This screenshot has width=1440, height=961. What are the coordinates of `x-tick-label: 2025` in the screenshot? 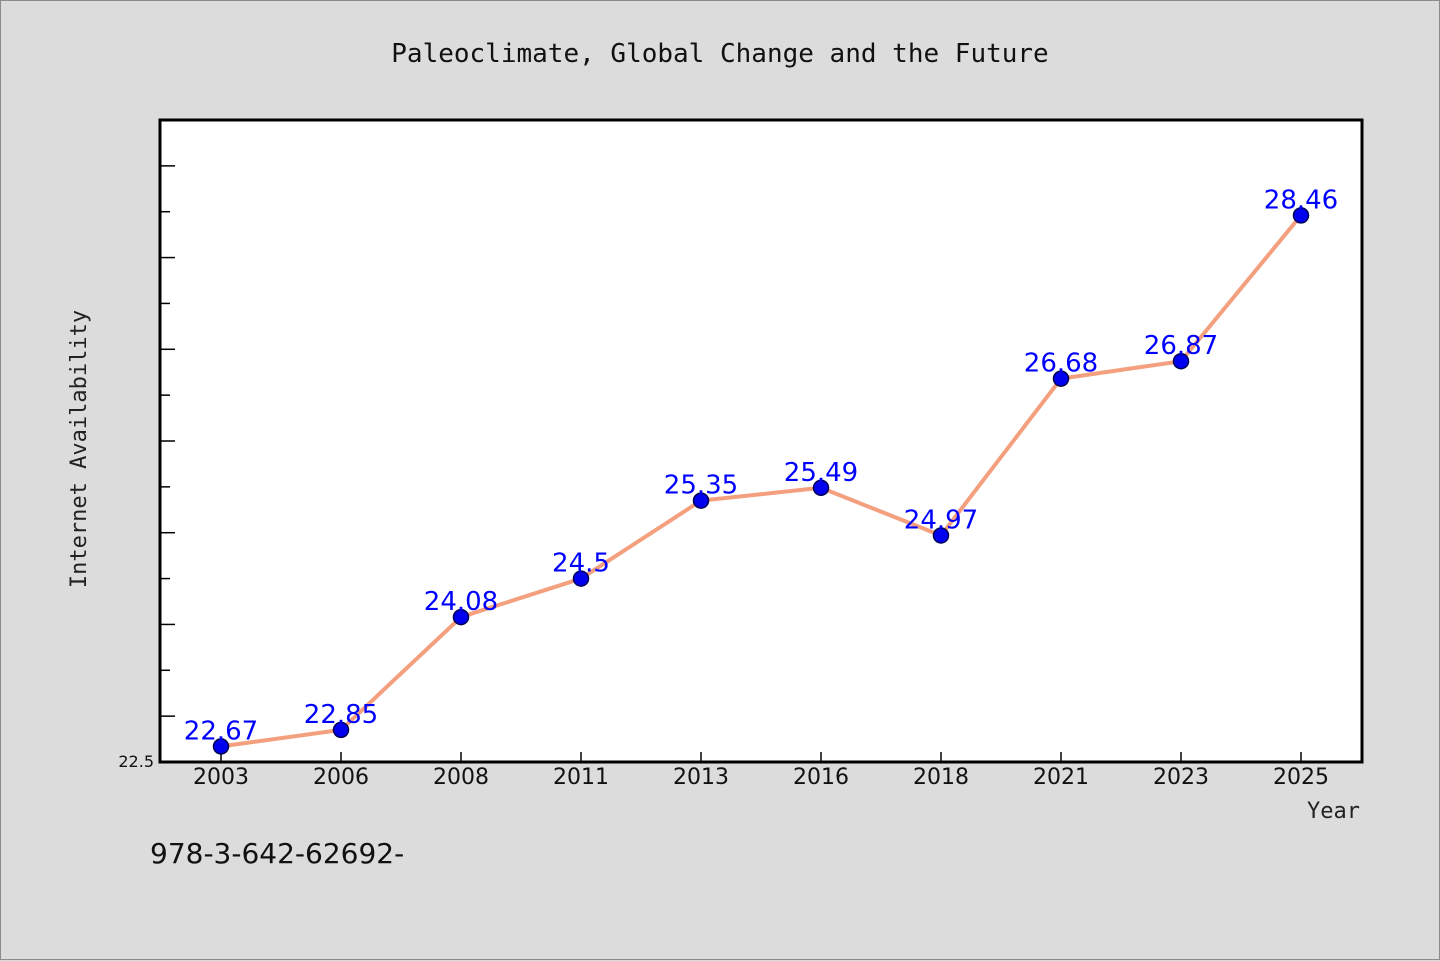 It's located at (1301, 777).